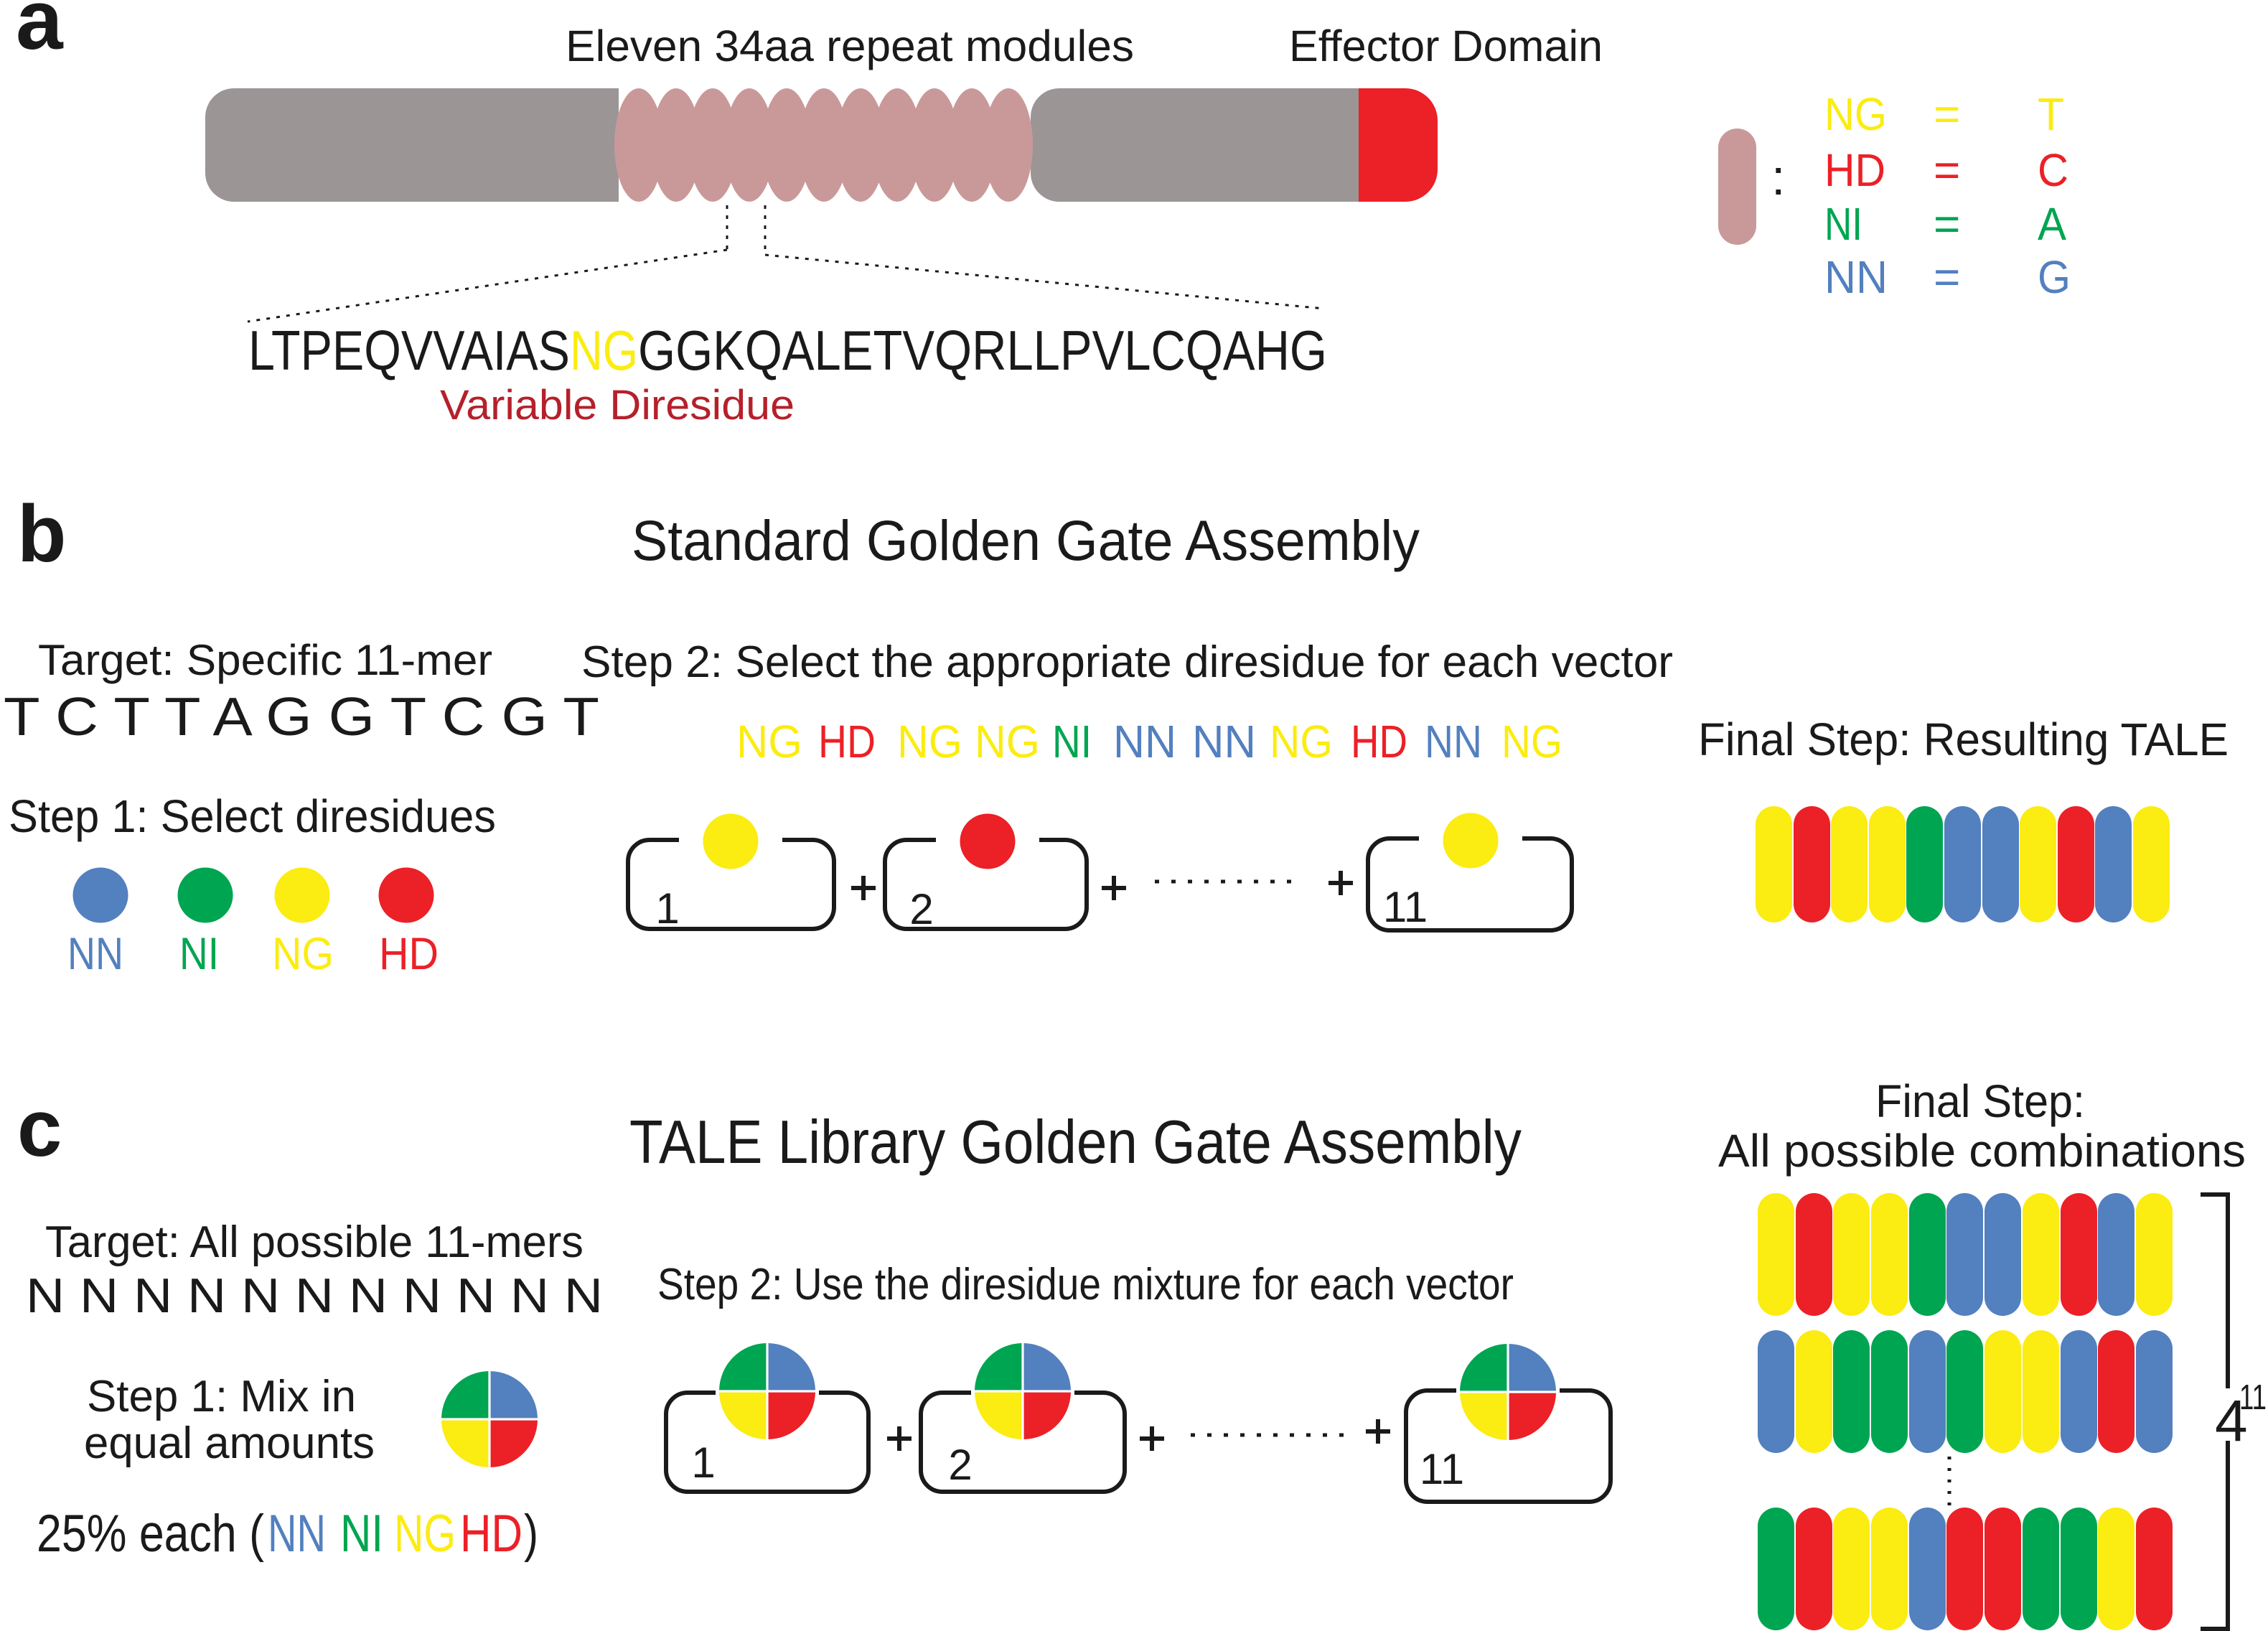 The height and width of the screenshot is (1631, 2268). Describe the element at coordinates (40, 33) in the screenshot. I see `svg-text: a` at that location.